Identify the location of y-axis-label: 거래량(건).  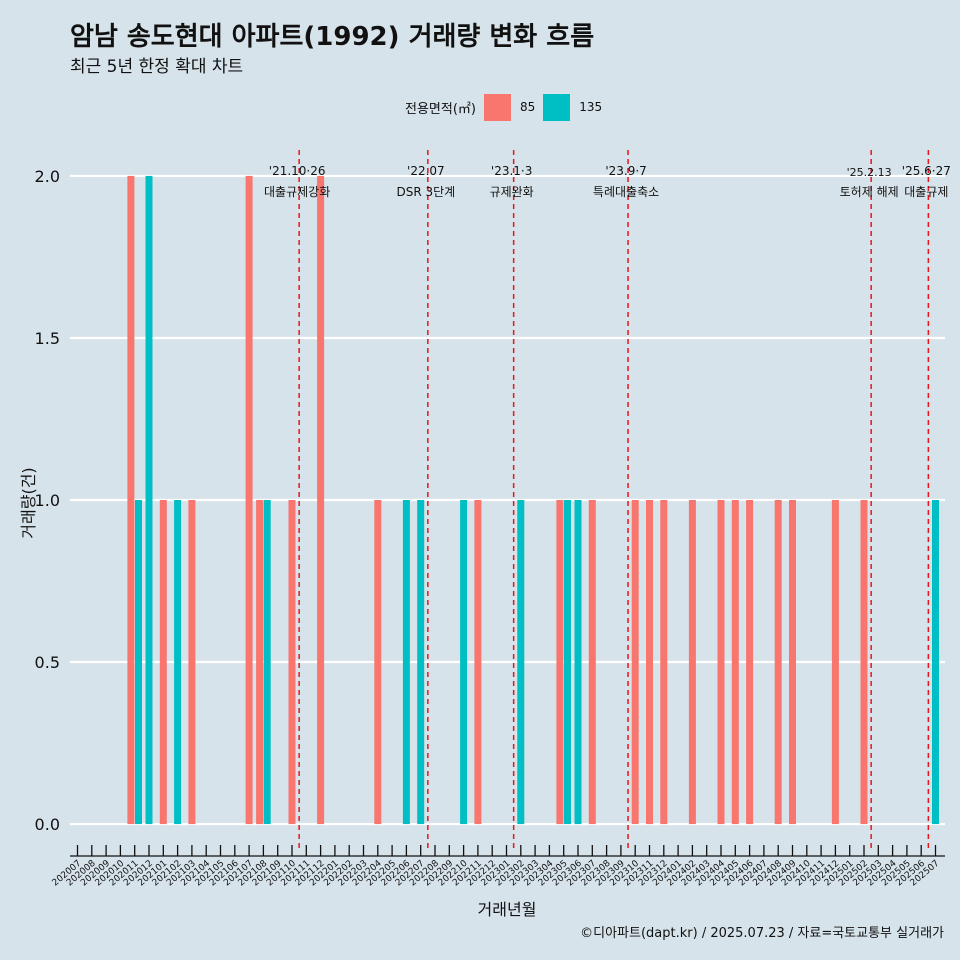
(28, 502).